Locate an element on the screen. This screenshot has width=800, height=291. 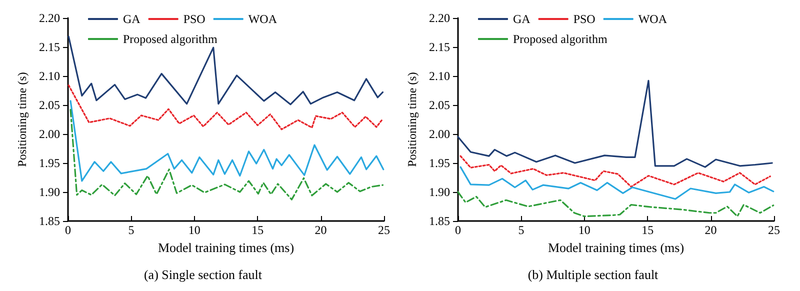
text: (b) Multiple section fault is located at coordinates (593, 274).